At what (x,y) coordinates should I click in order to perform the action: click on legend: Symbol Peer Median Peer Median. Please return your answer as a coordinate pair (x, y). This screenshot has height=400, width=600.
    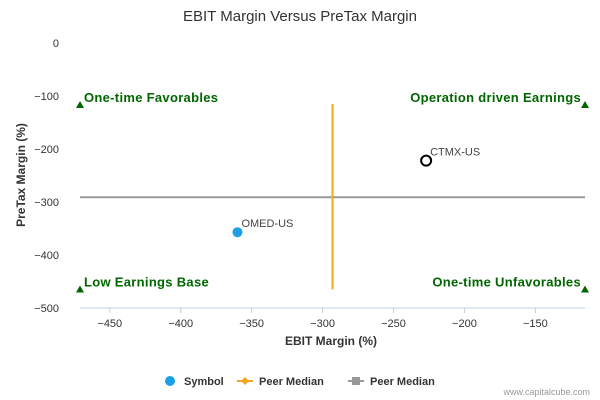
    Looking at the image, I should click on (300, 382).